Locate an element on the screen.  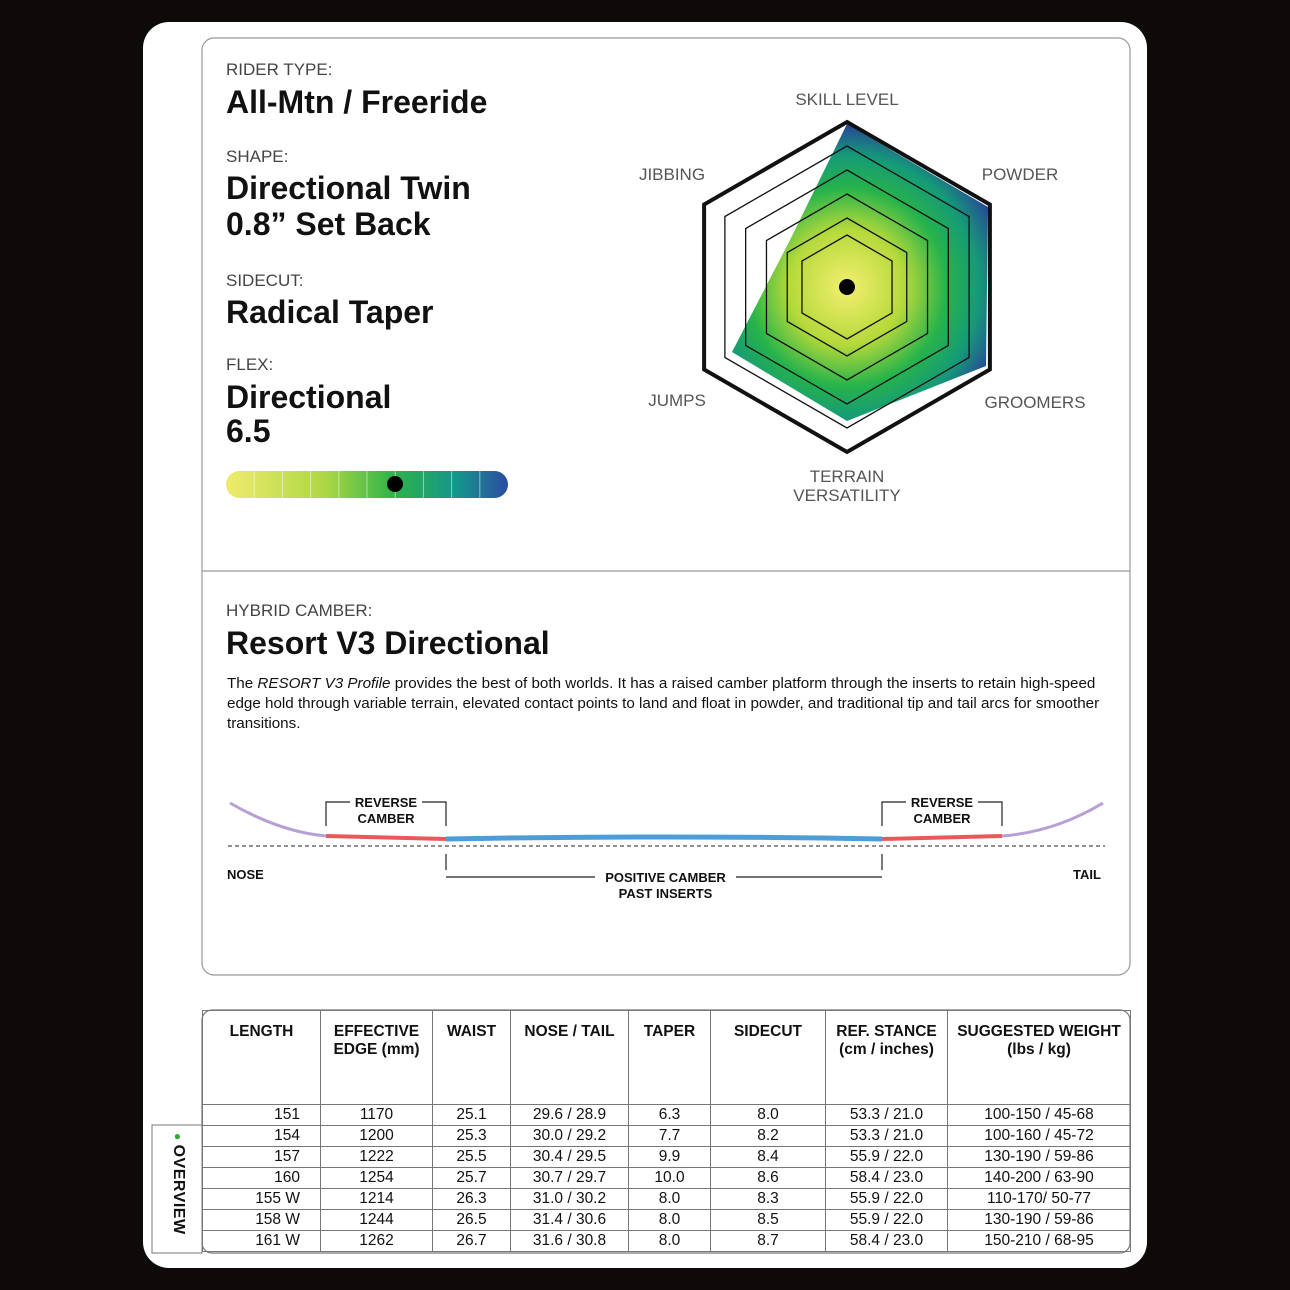
cell: 140-200 / 63-90 is located at coordinates (1039, 1178).